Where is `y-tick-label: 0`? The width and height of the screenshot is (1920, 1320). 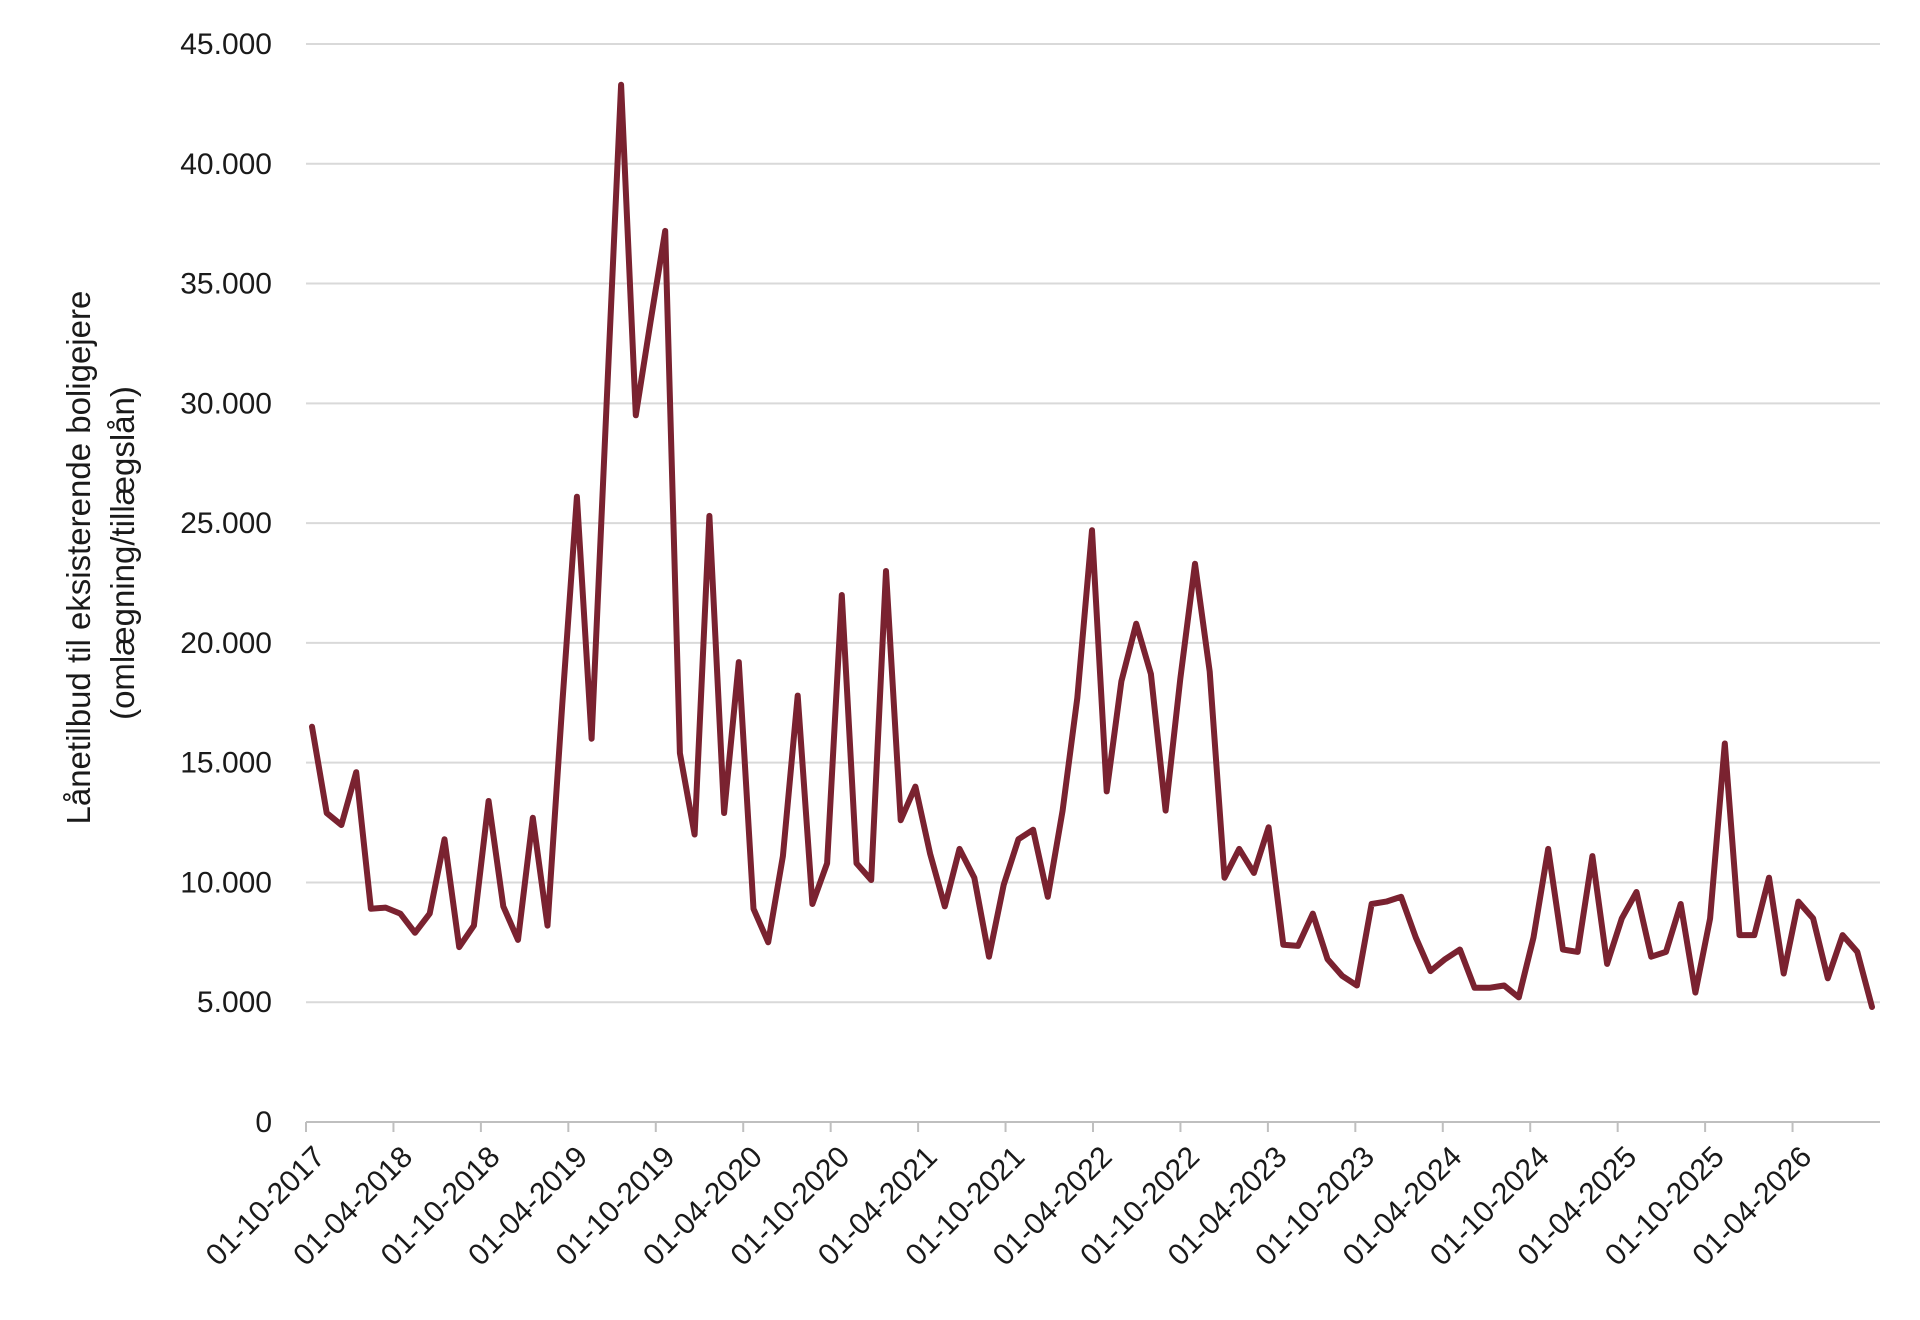
y-tick-label: 0 is located at coordinates (263, 1122).